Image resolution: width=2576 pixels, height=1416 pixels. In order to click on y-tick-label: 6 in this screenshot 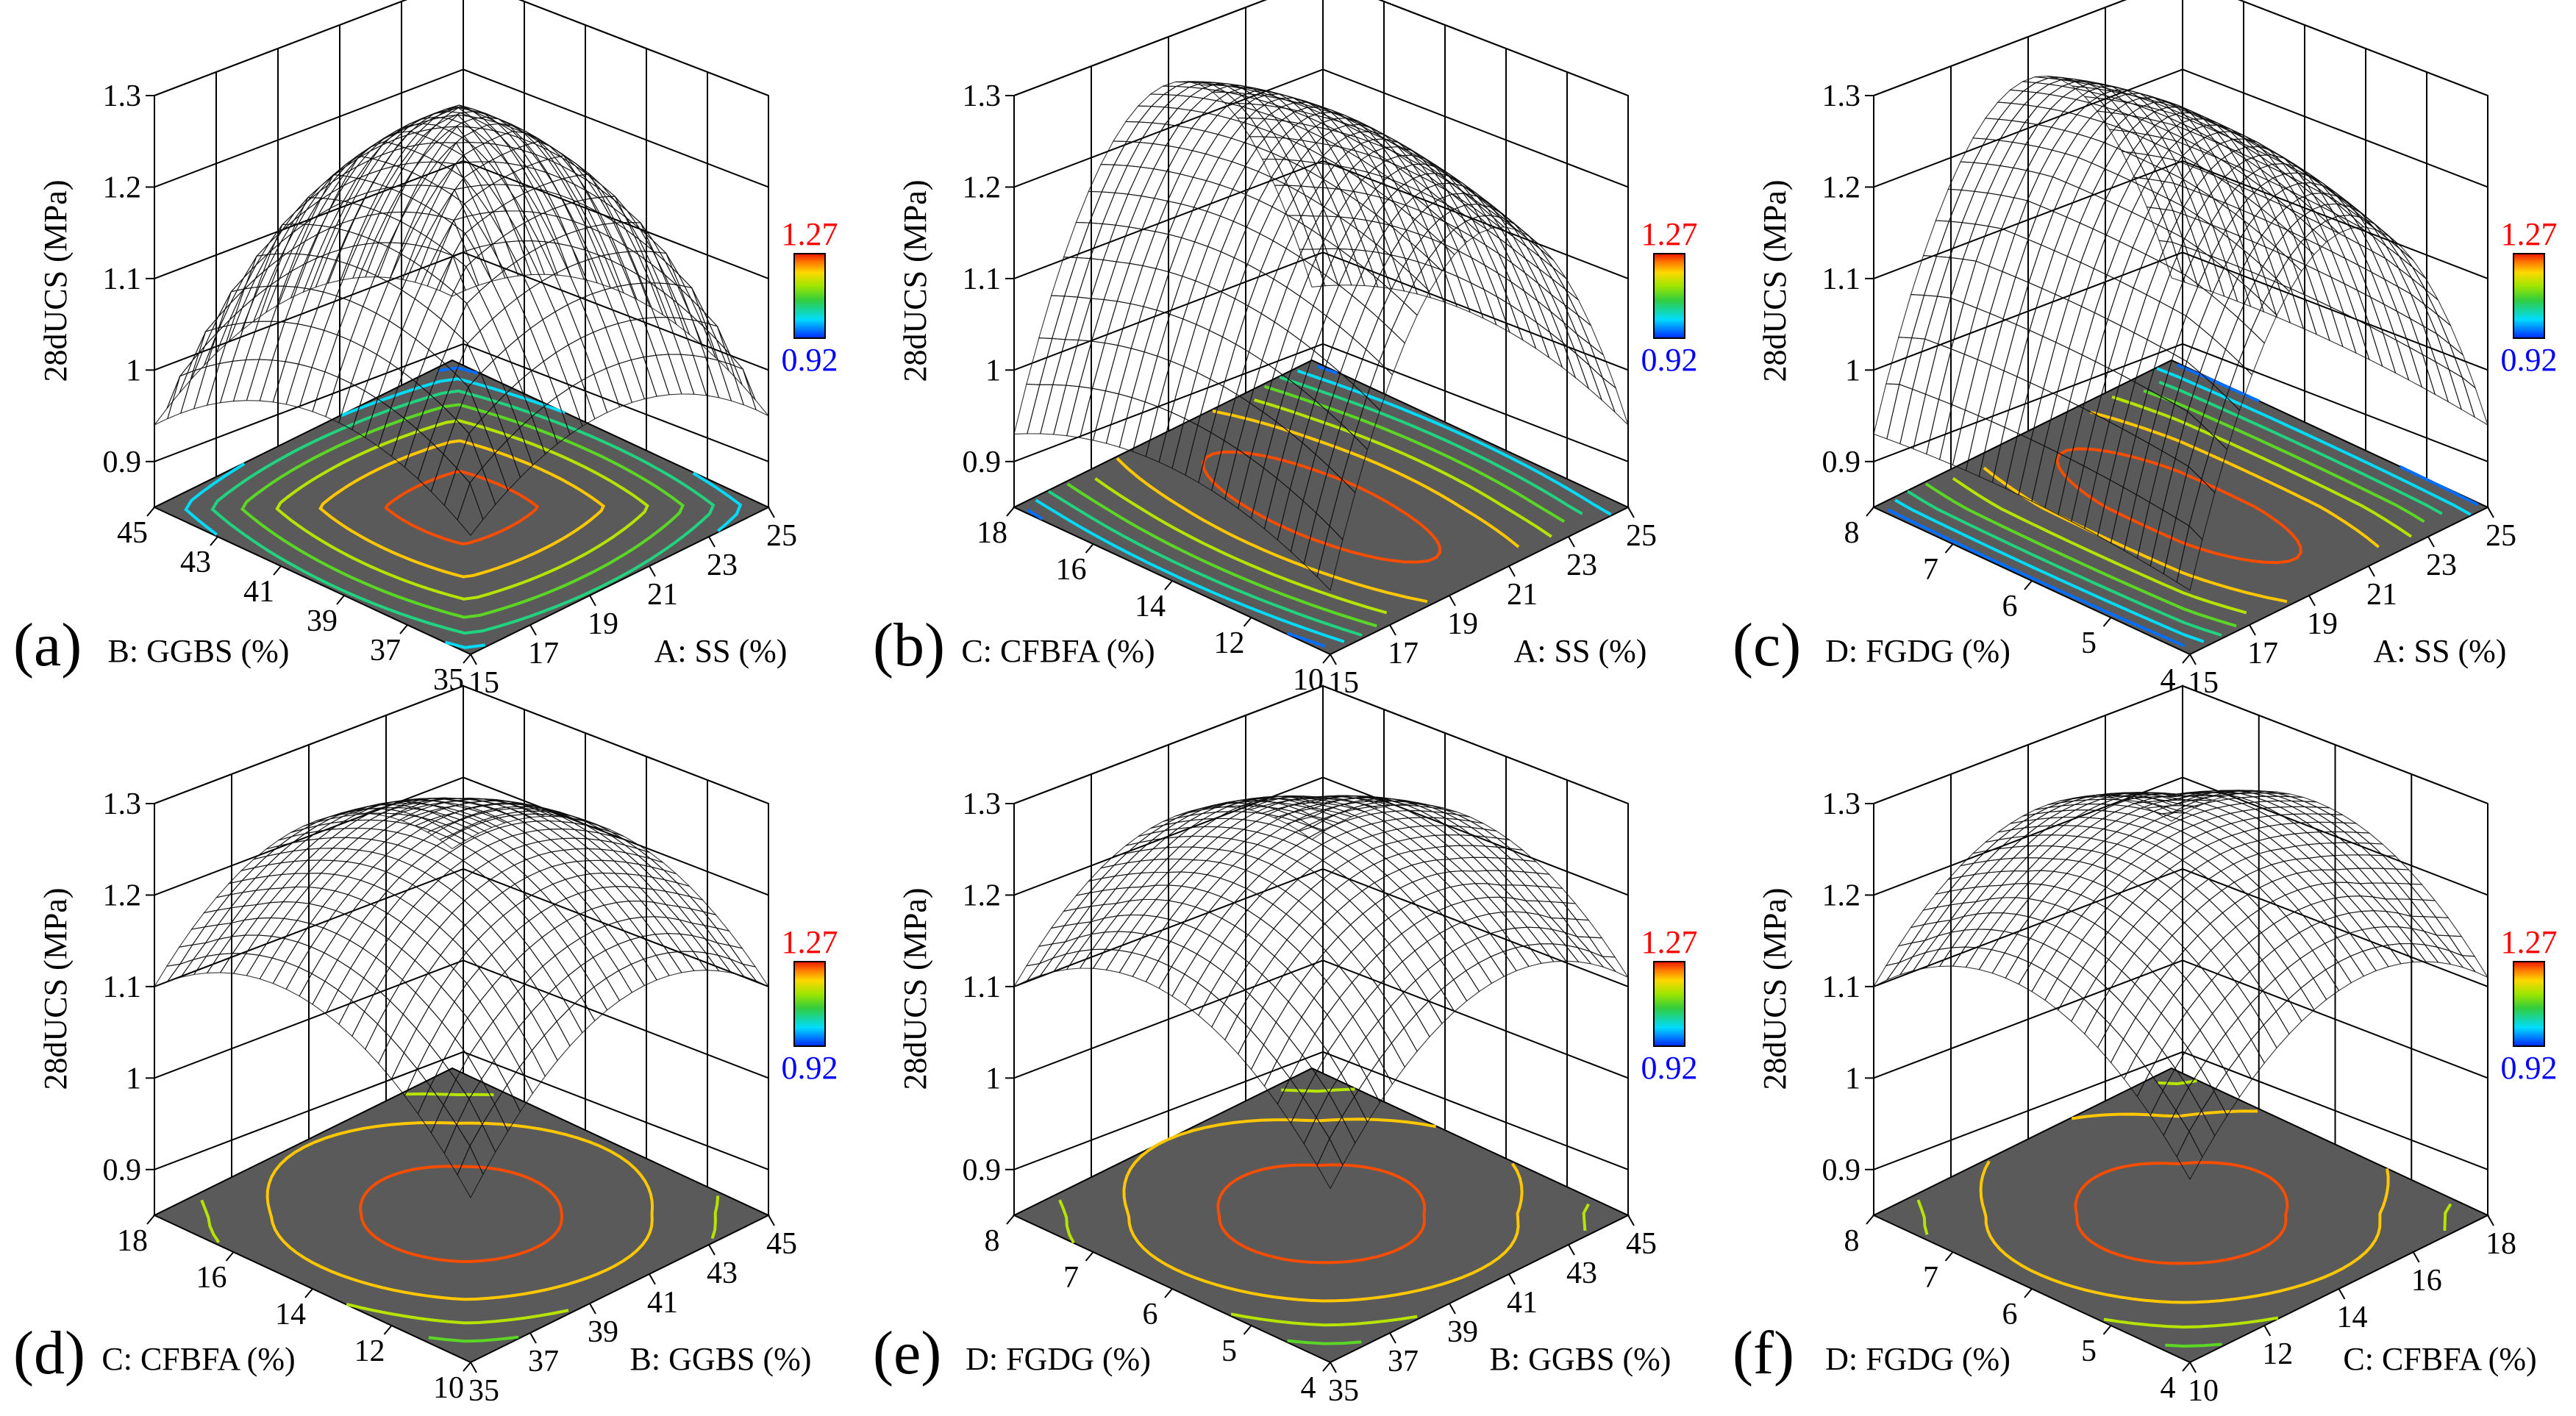, I will do `click(2010, 1314)`.